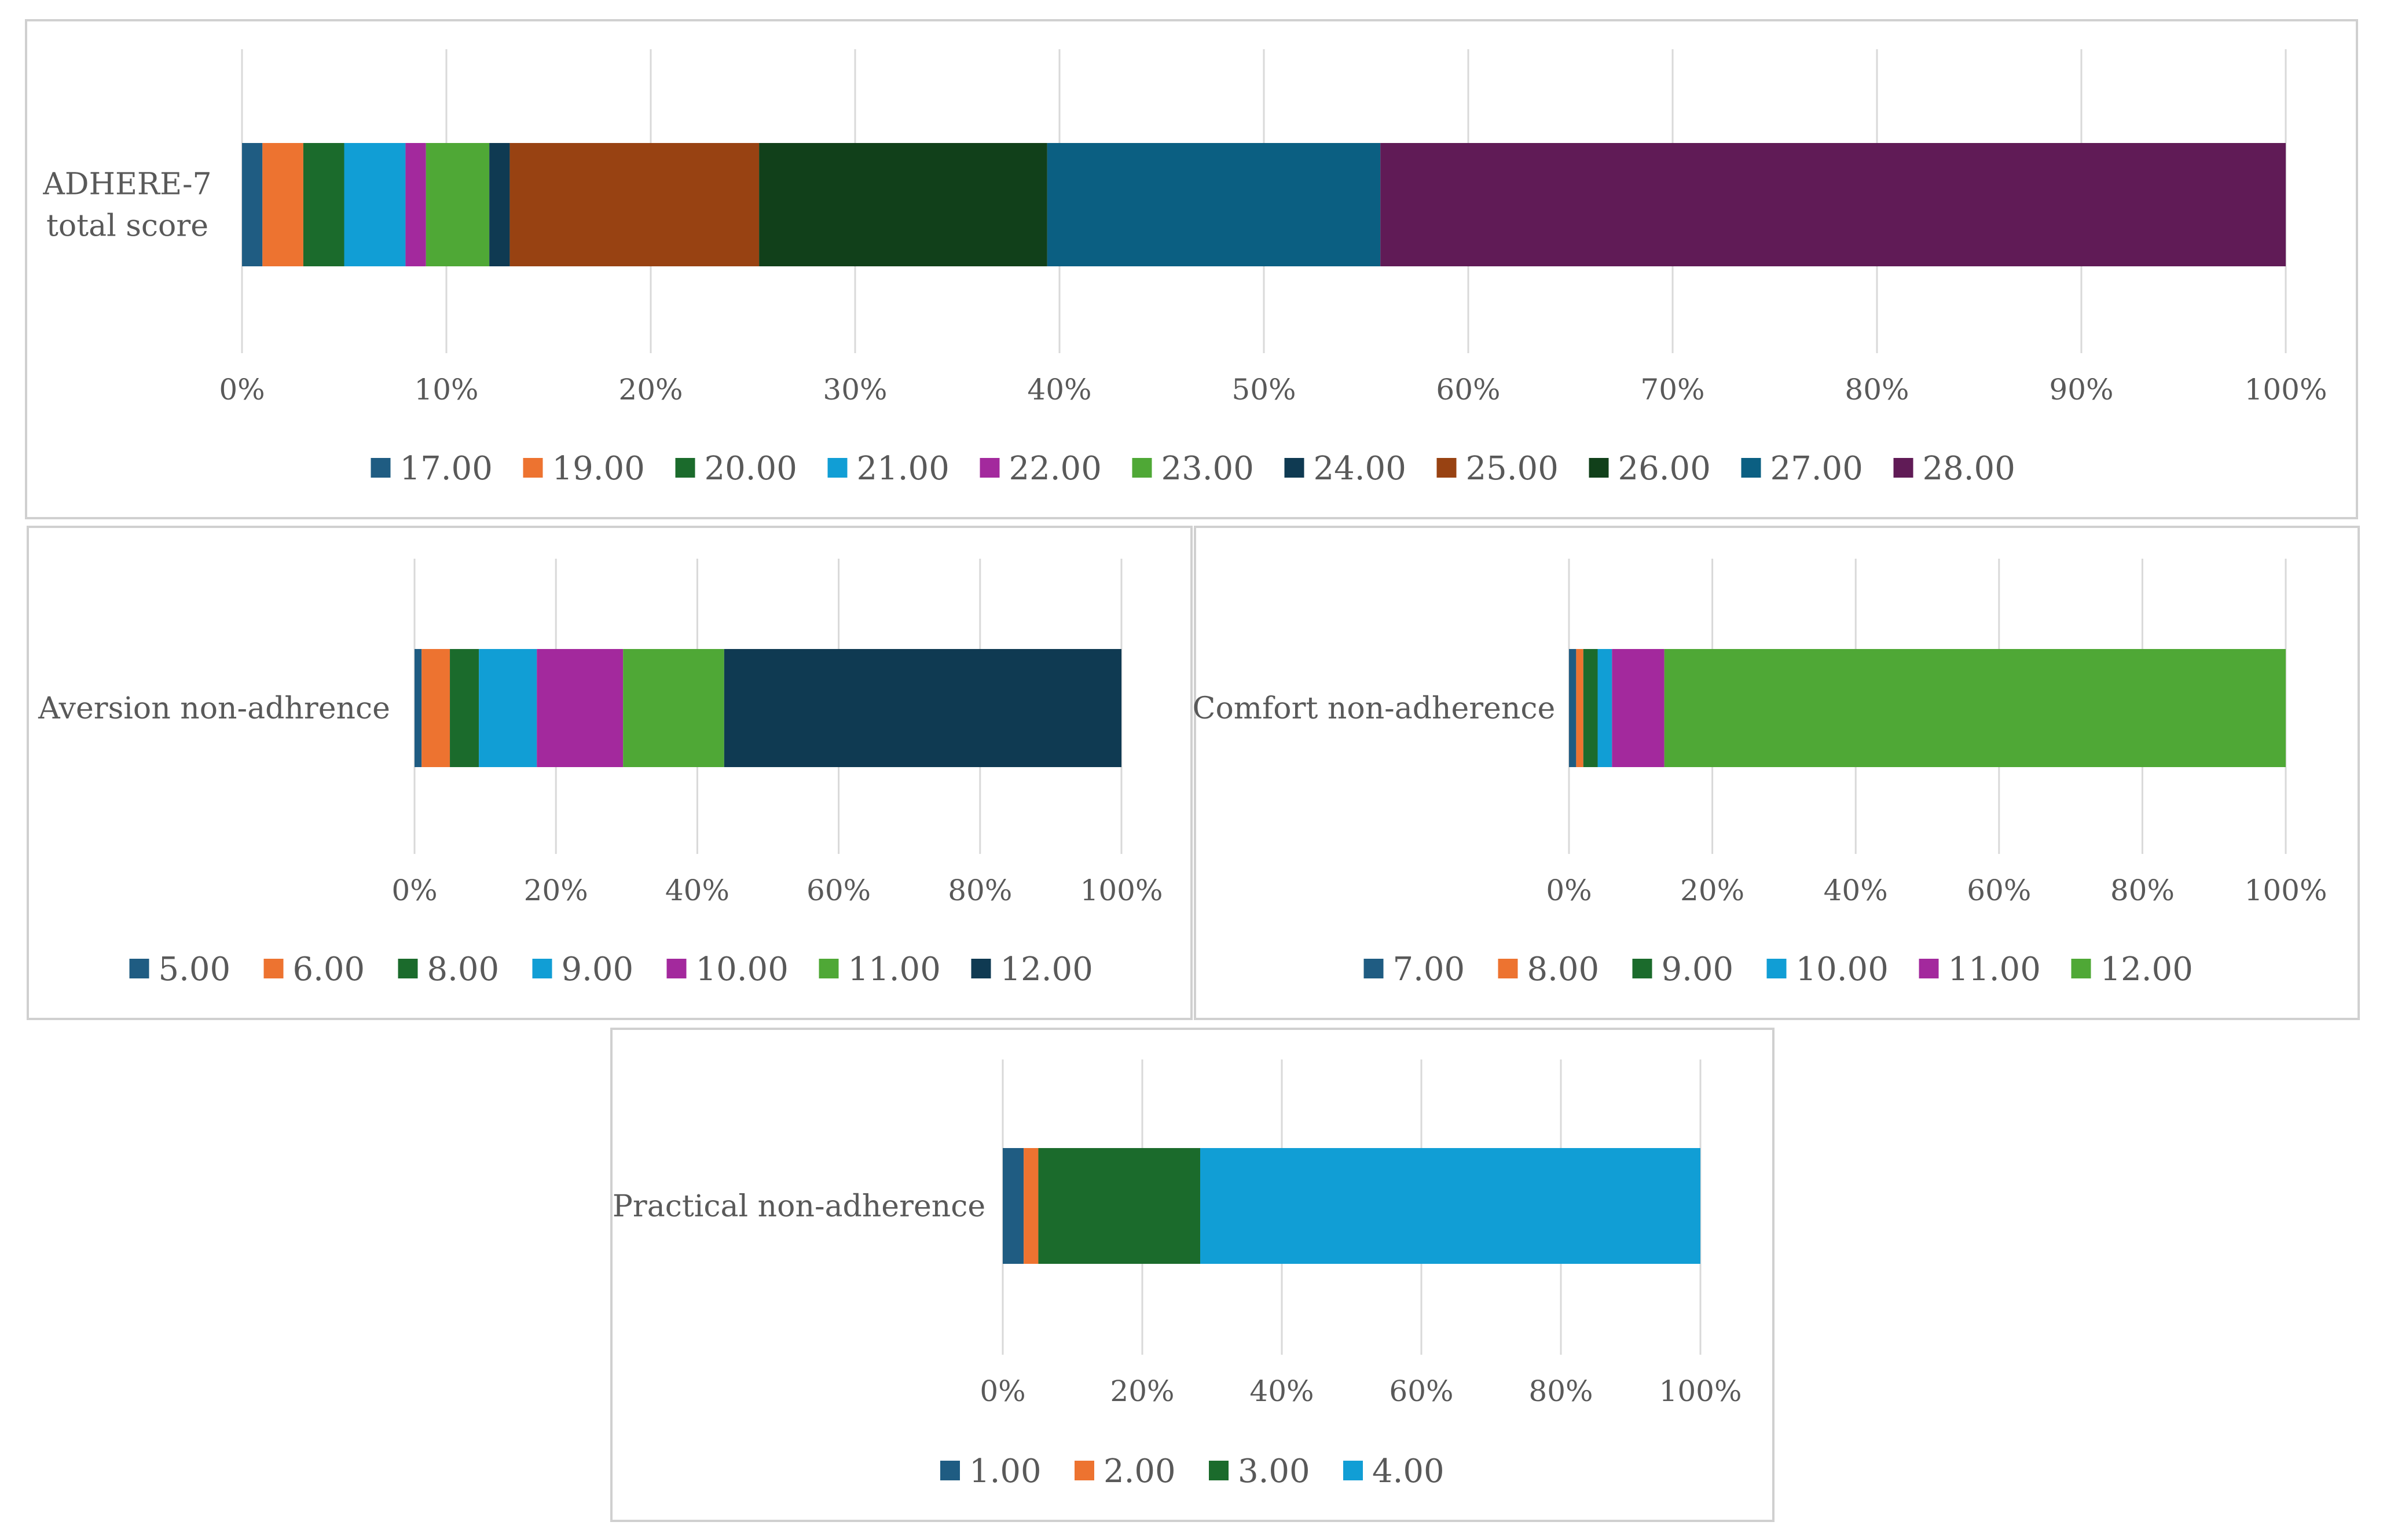 This screenshot has width=2383, height=1540. Describe the element at coordinates (1005, 1471) in the screenshot. I see `legend-label: 1.00` at that location.